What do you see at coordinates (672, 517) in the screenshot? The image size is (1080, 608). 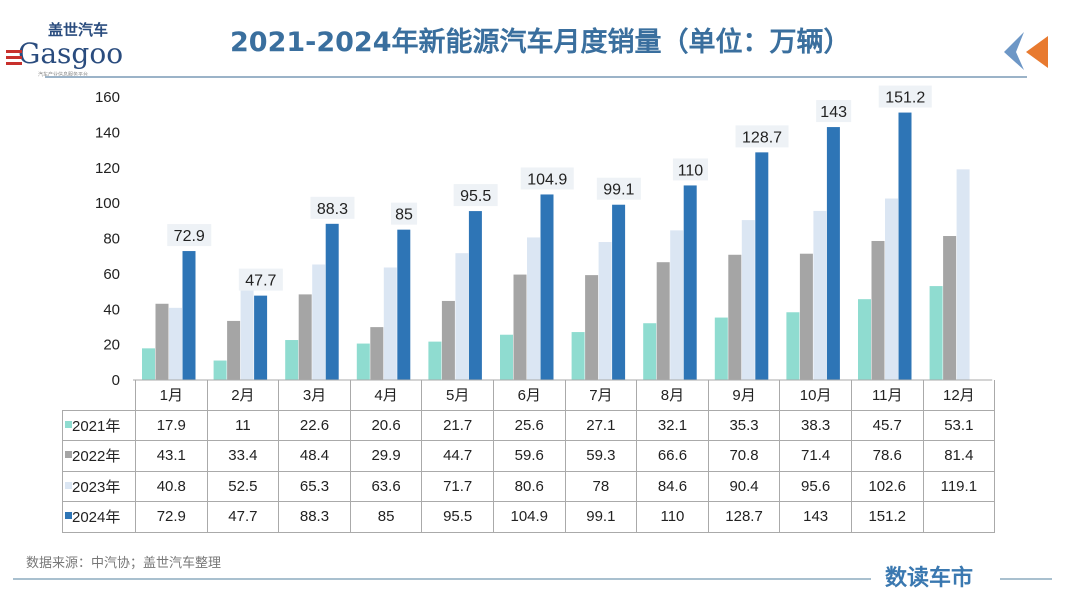 I see `table-cell: 110` at bounding box center [672, 517].